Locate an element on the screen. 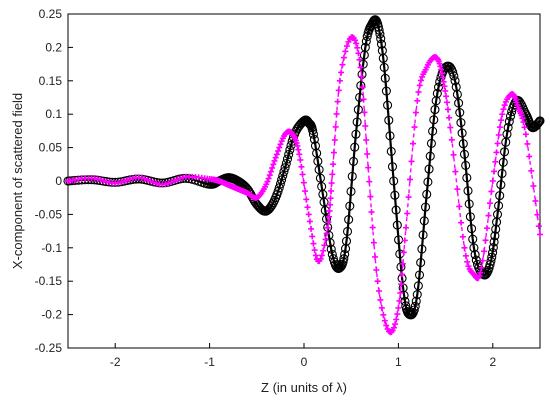 This screenshot has width=550, height=410. y-tick-label: -0.25 is located at coordinates (49, 348).